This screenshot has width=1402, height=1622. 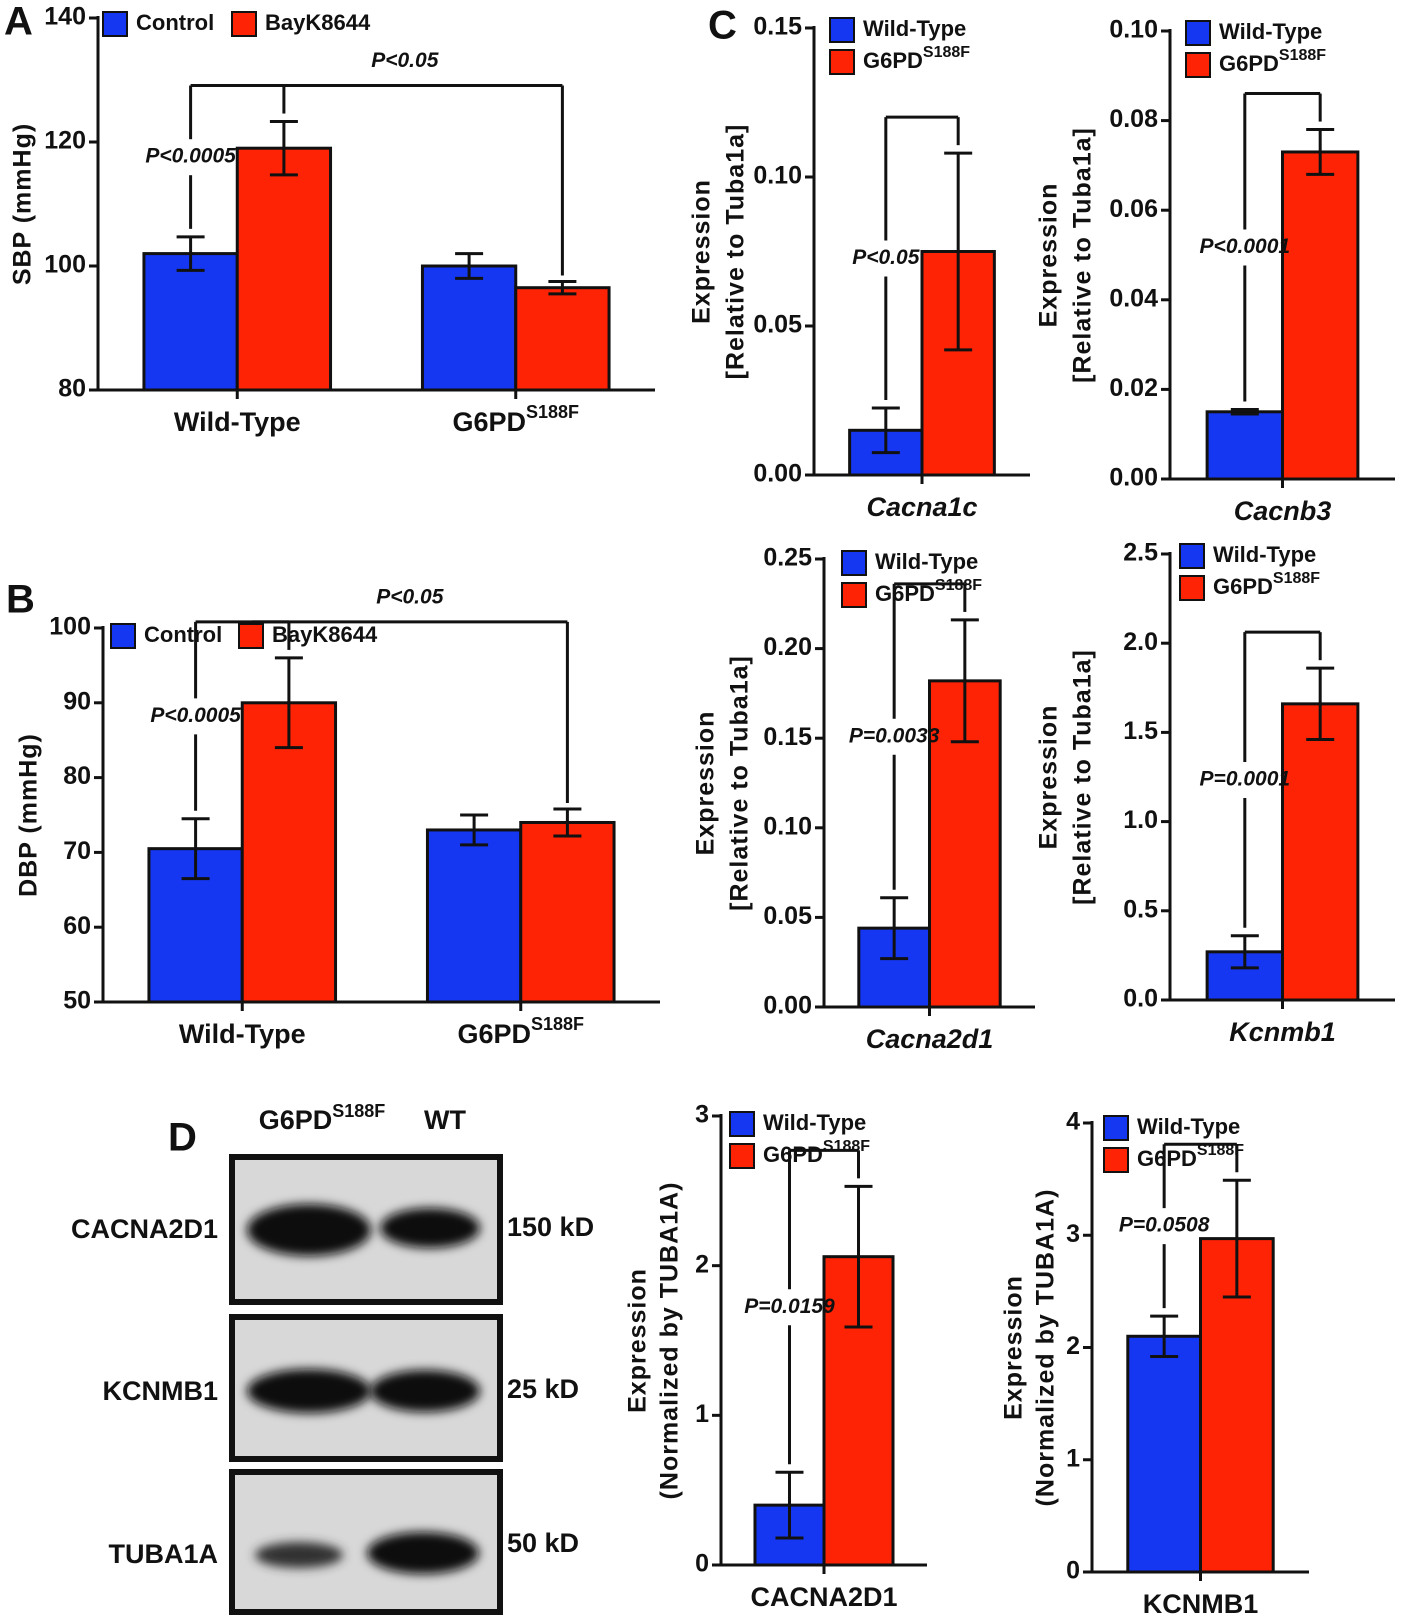 I want to click on y-axis-label: SBP (mmHg), so click(x=23, y=204).